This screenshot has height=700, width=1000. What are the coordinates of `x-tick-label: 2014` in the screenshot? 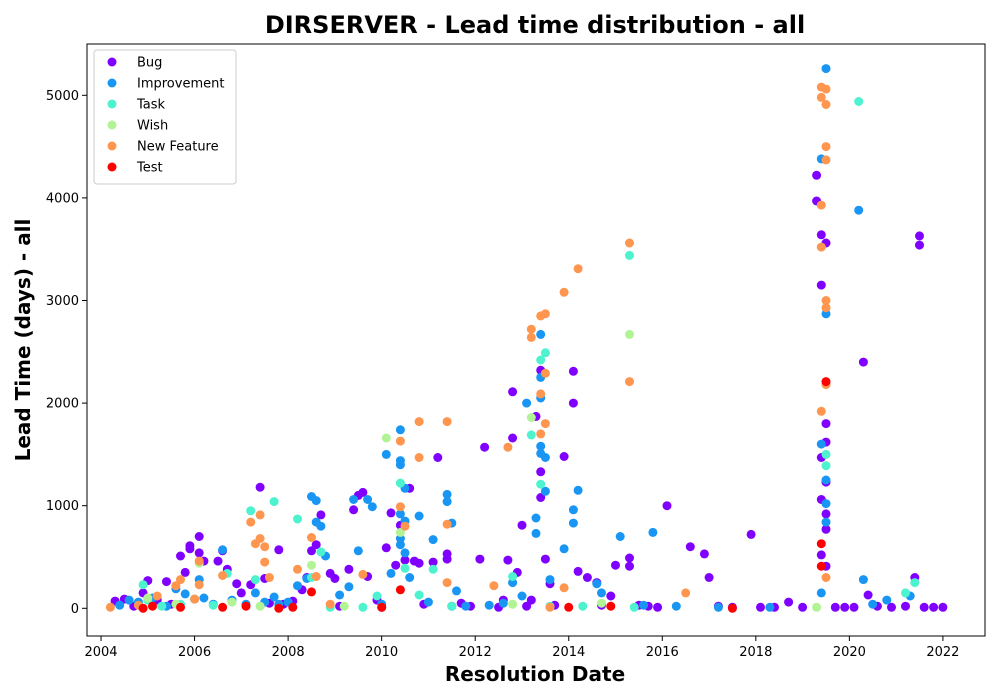 It's located at (568, 652).